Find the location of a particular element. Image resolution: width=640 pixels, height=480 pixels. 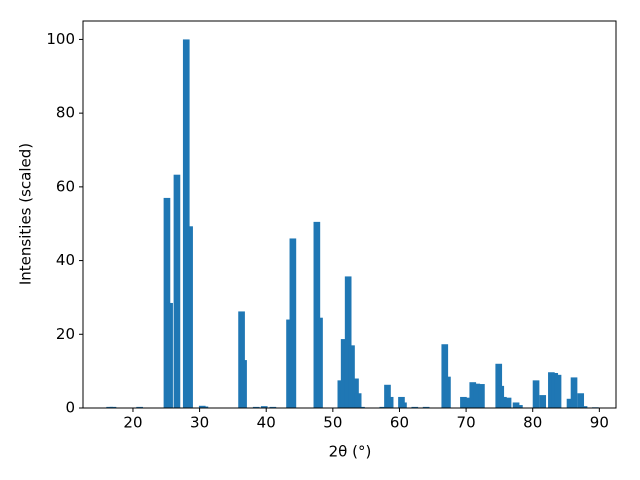

y-tick-label: 80 is located at coordinates (65, 113).